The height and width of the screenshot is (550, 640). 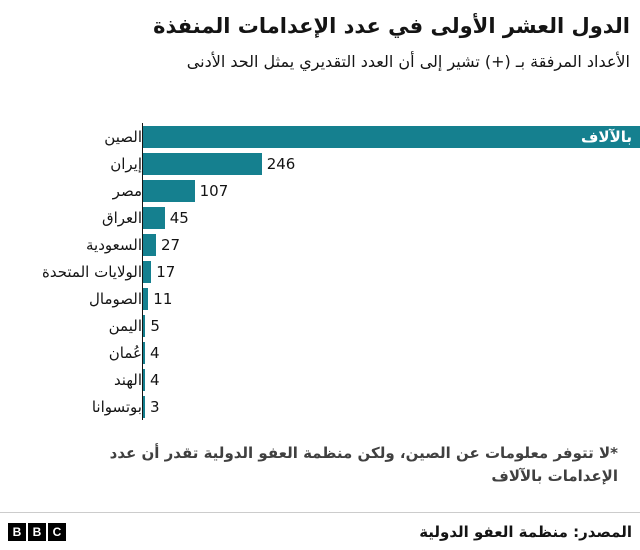 What do you see at coordinates (391, 164) in the screenshot?
I see `bar-track: 246` at bounding box center [391, 164].